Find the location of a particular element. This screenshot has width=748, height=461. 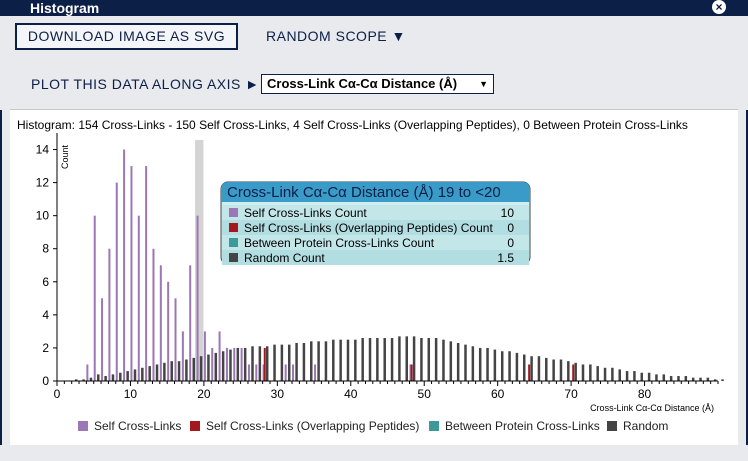

axis-select: Cross-Link Cα-Cα Distance (Å) ▼ is located at coordinates (377, 84).